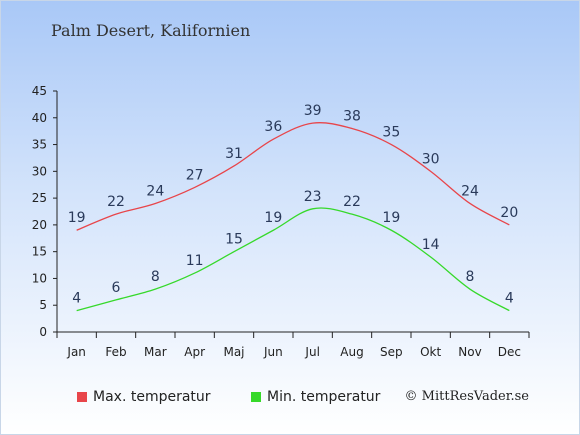 The height and width of the screenshot is (435, 580). Describe the element at coordinates (195, 175) in the screenshot. I see `max-data-label: 27` at that location.